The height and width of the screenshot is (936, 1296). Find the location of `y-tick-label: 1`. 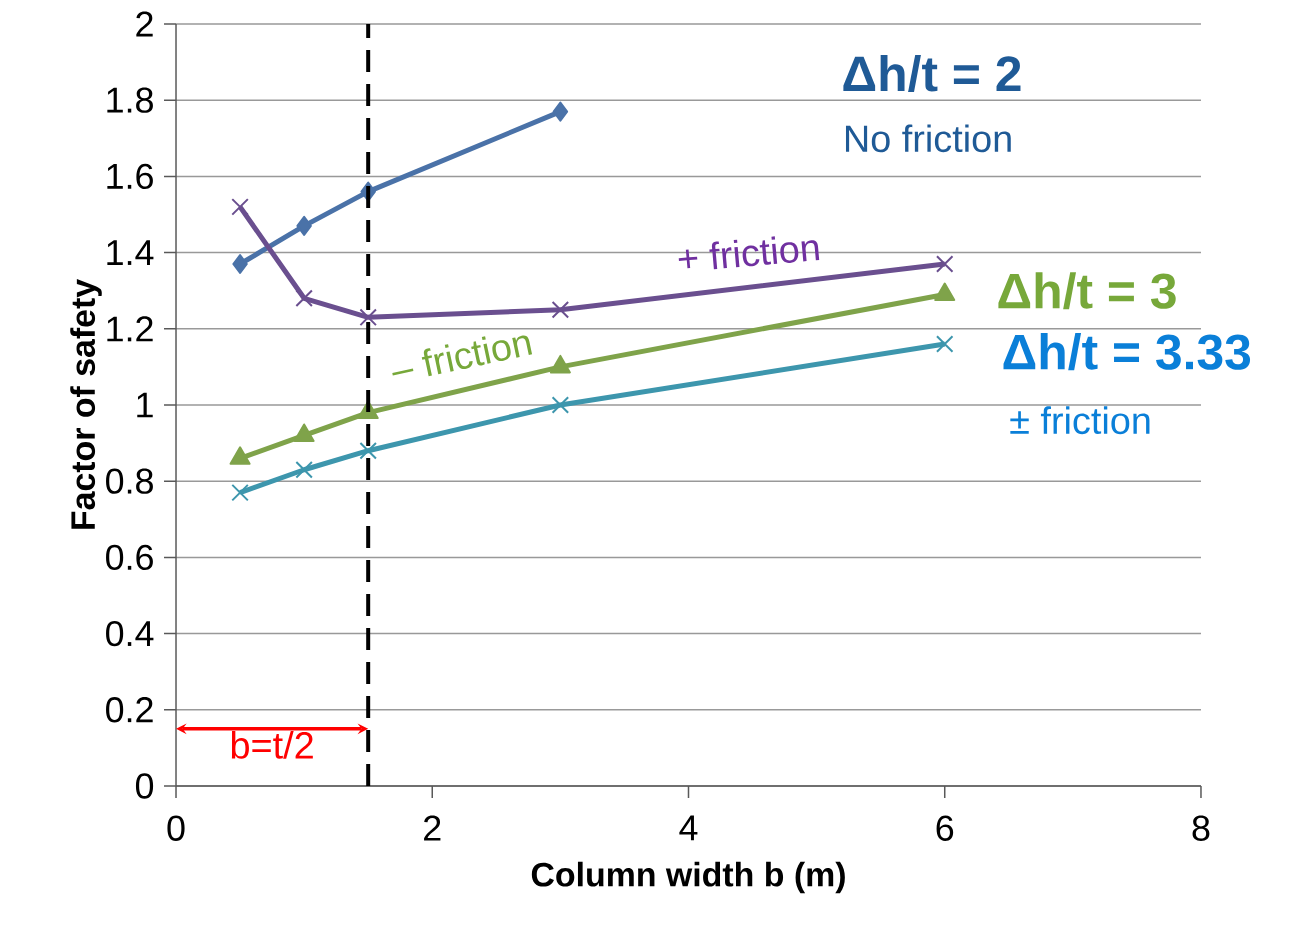

y-tick-label: 1 is located at coordinates (145, 405).